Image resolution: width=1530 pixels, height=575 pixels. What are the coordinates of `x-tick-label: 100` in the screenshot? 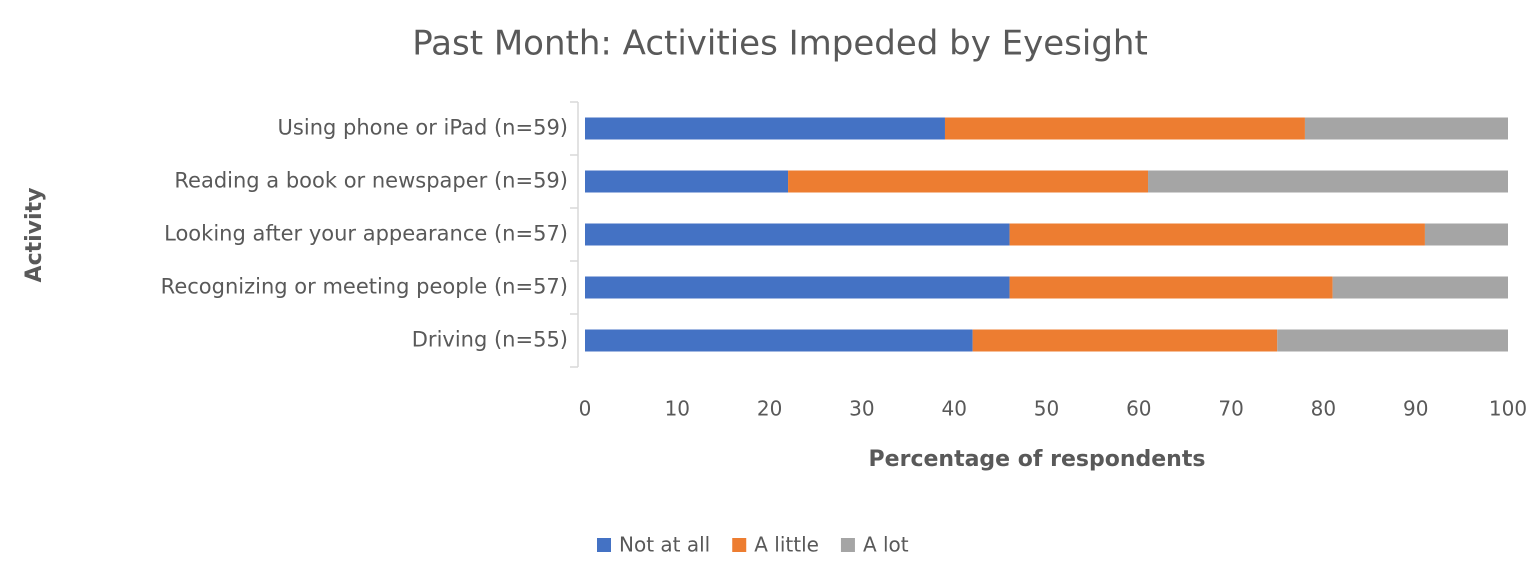 It's located at (1508, 409).